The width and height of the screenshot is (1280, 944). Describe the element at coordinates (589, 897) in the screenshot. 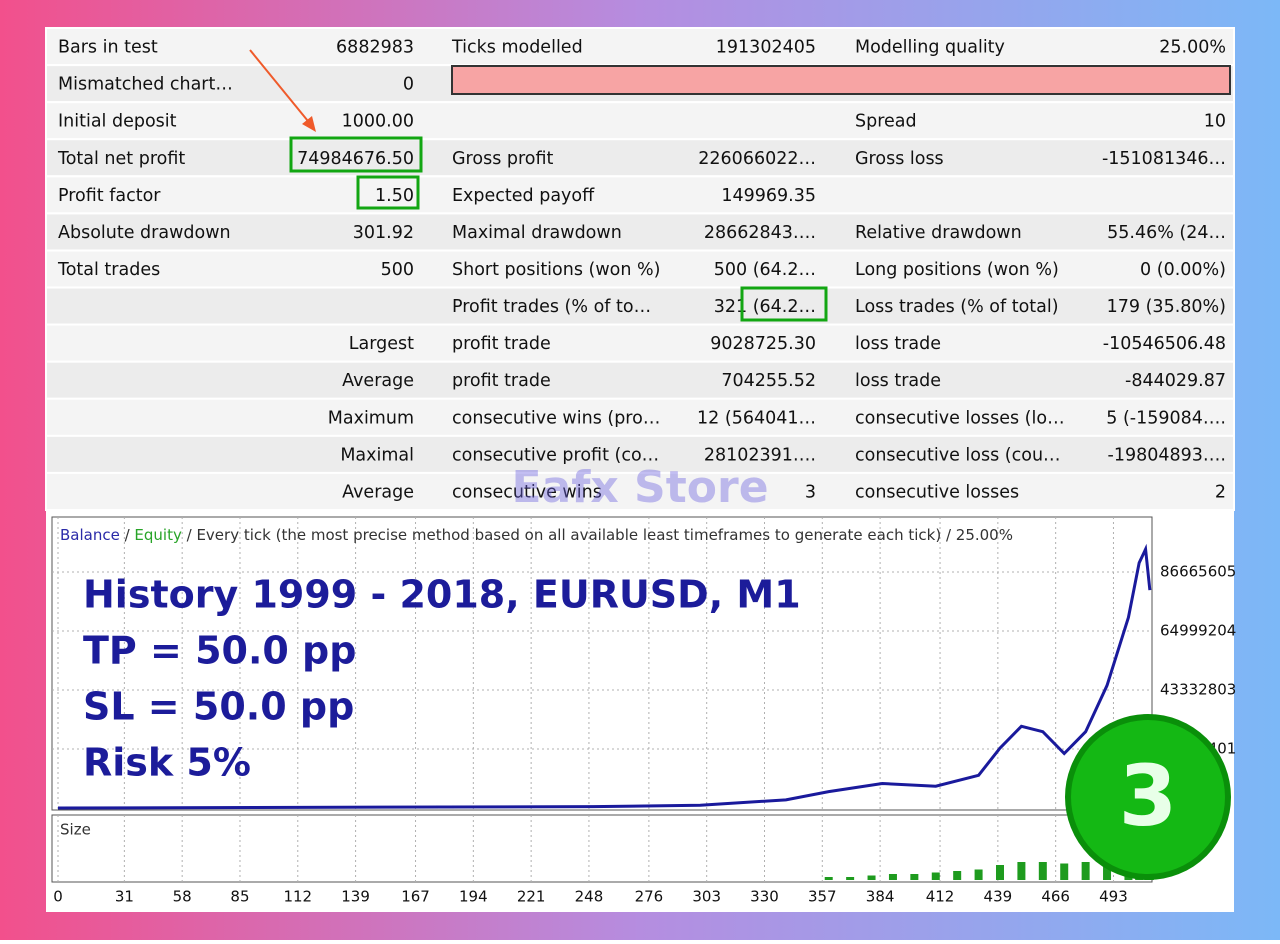

I see `x-tick-label: 248` at that location.